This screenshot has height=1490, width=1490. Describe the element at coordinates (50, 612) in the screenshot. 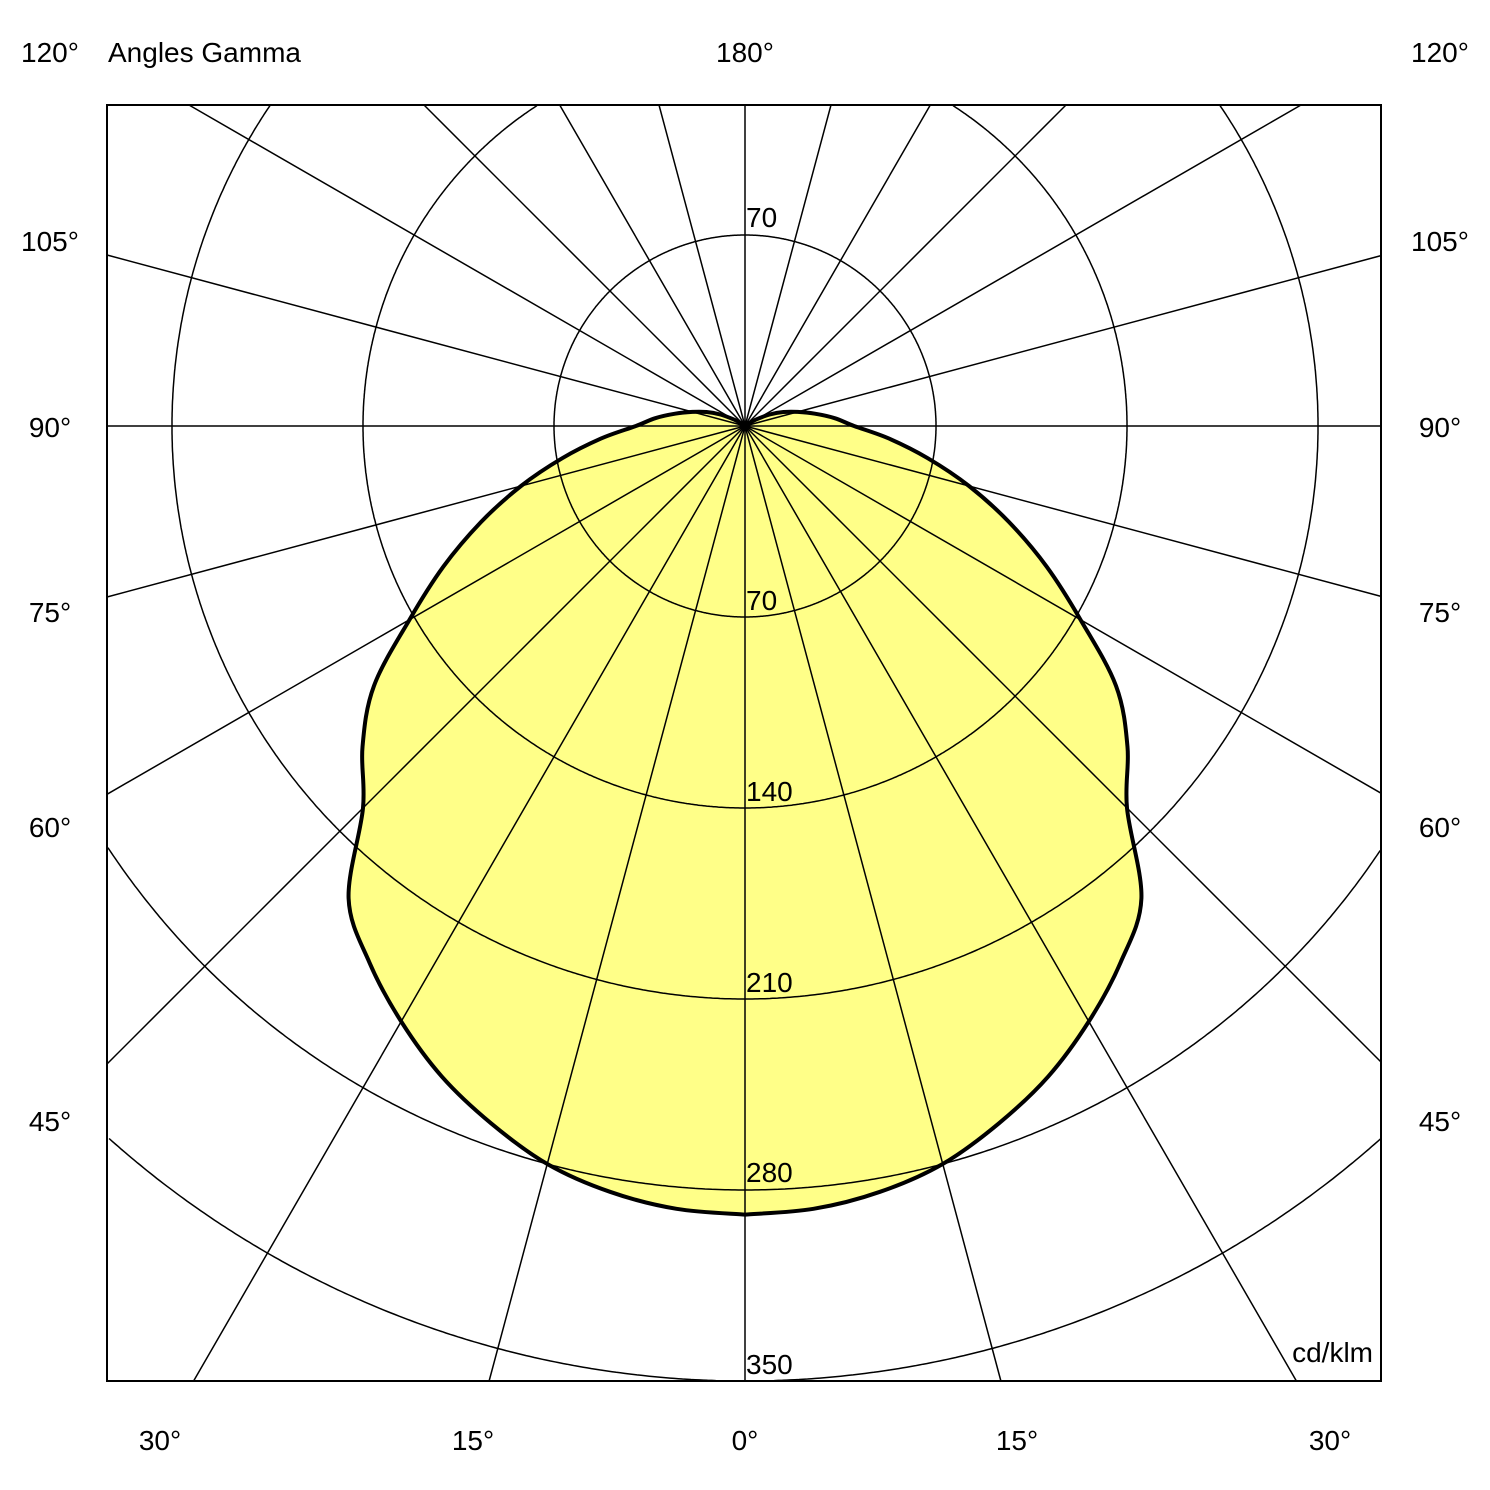

I see `angle-label-left: 75°` at that location.